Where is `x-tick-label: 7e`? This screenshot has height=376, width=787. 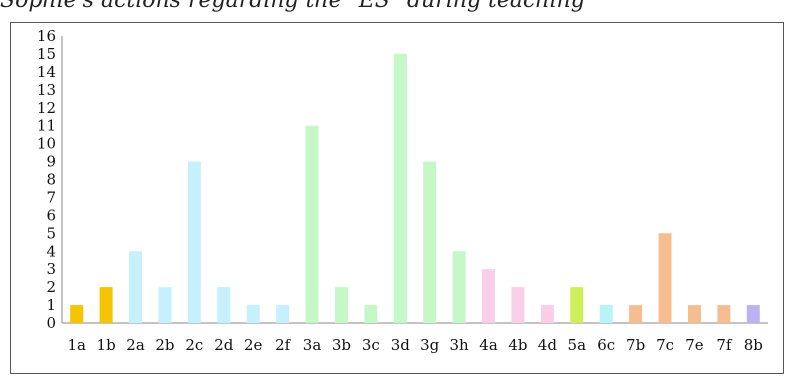
x-tick-label: 7e is located at coordinates (694, 345).